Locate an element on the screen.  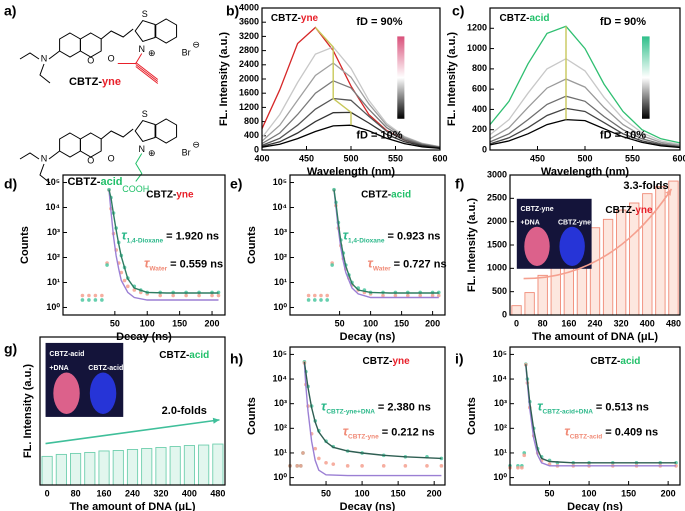
y-tick-label: 1200 is located at coordinates (477, 28).